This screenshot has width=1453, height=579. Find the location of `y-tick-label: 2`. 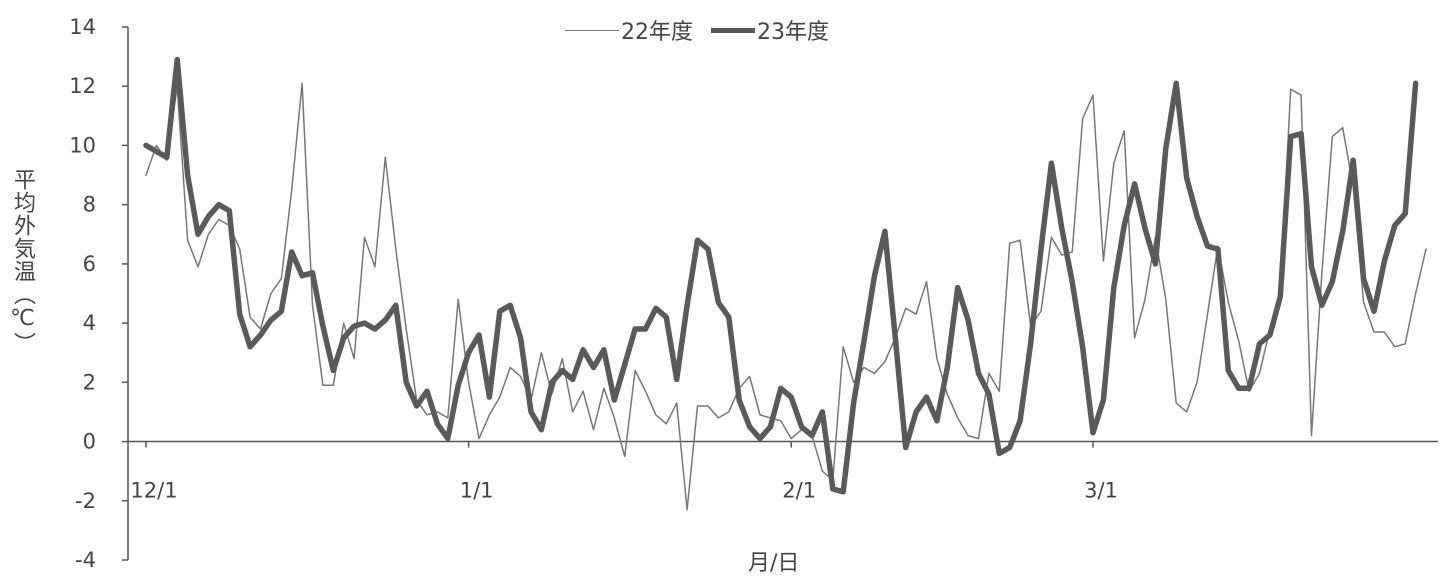

y-tick-label: 2 is located at coordinates (89, 382).